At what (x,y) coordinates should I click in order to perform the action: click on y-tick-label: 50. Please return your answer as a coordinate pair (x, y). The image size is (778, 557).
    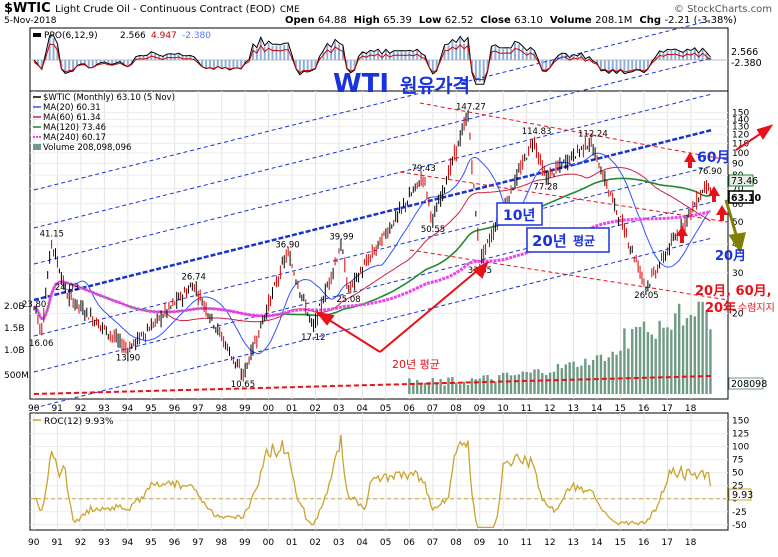
    Looking at the image, I should click on (738, 223).